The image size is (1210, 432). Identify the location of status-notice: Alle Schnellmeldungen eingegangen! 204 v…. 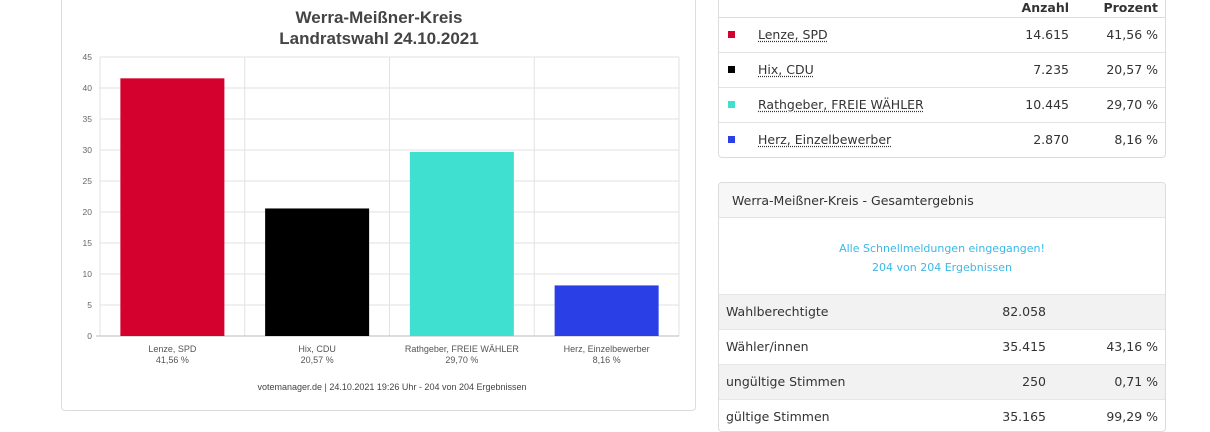
(942, 256).